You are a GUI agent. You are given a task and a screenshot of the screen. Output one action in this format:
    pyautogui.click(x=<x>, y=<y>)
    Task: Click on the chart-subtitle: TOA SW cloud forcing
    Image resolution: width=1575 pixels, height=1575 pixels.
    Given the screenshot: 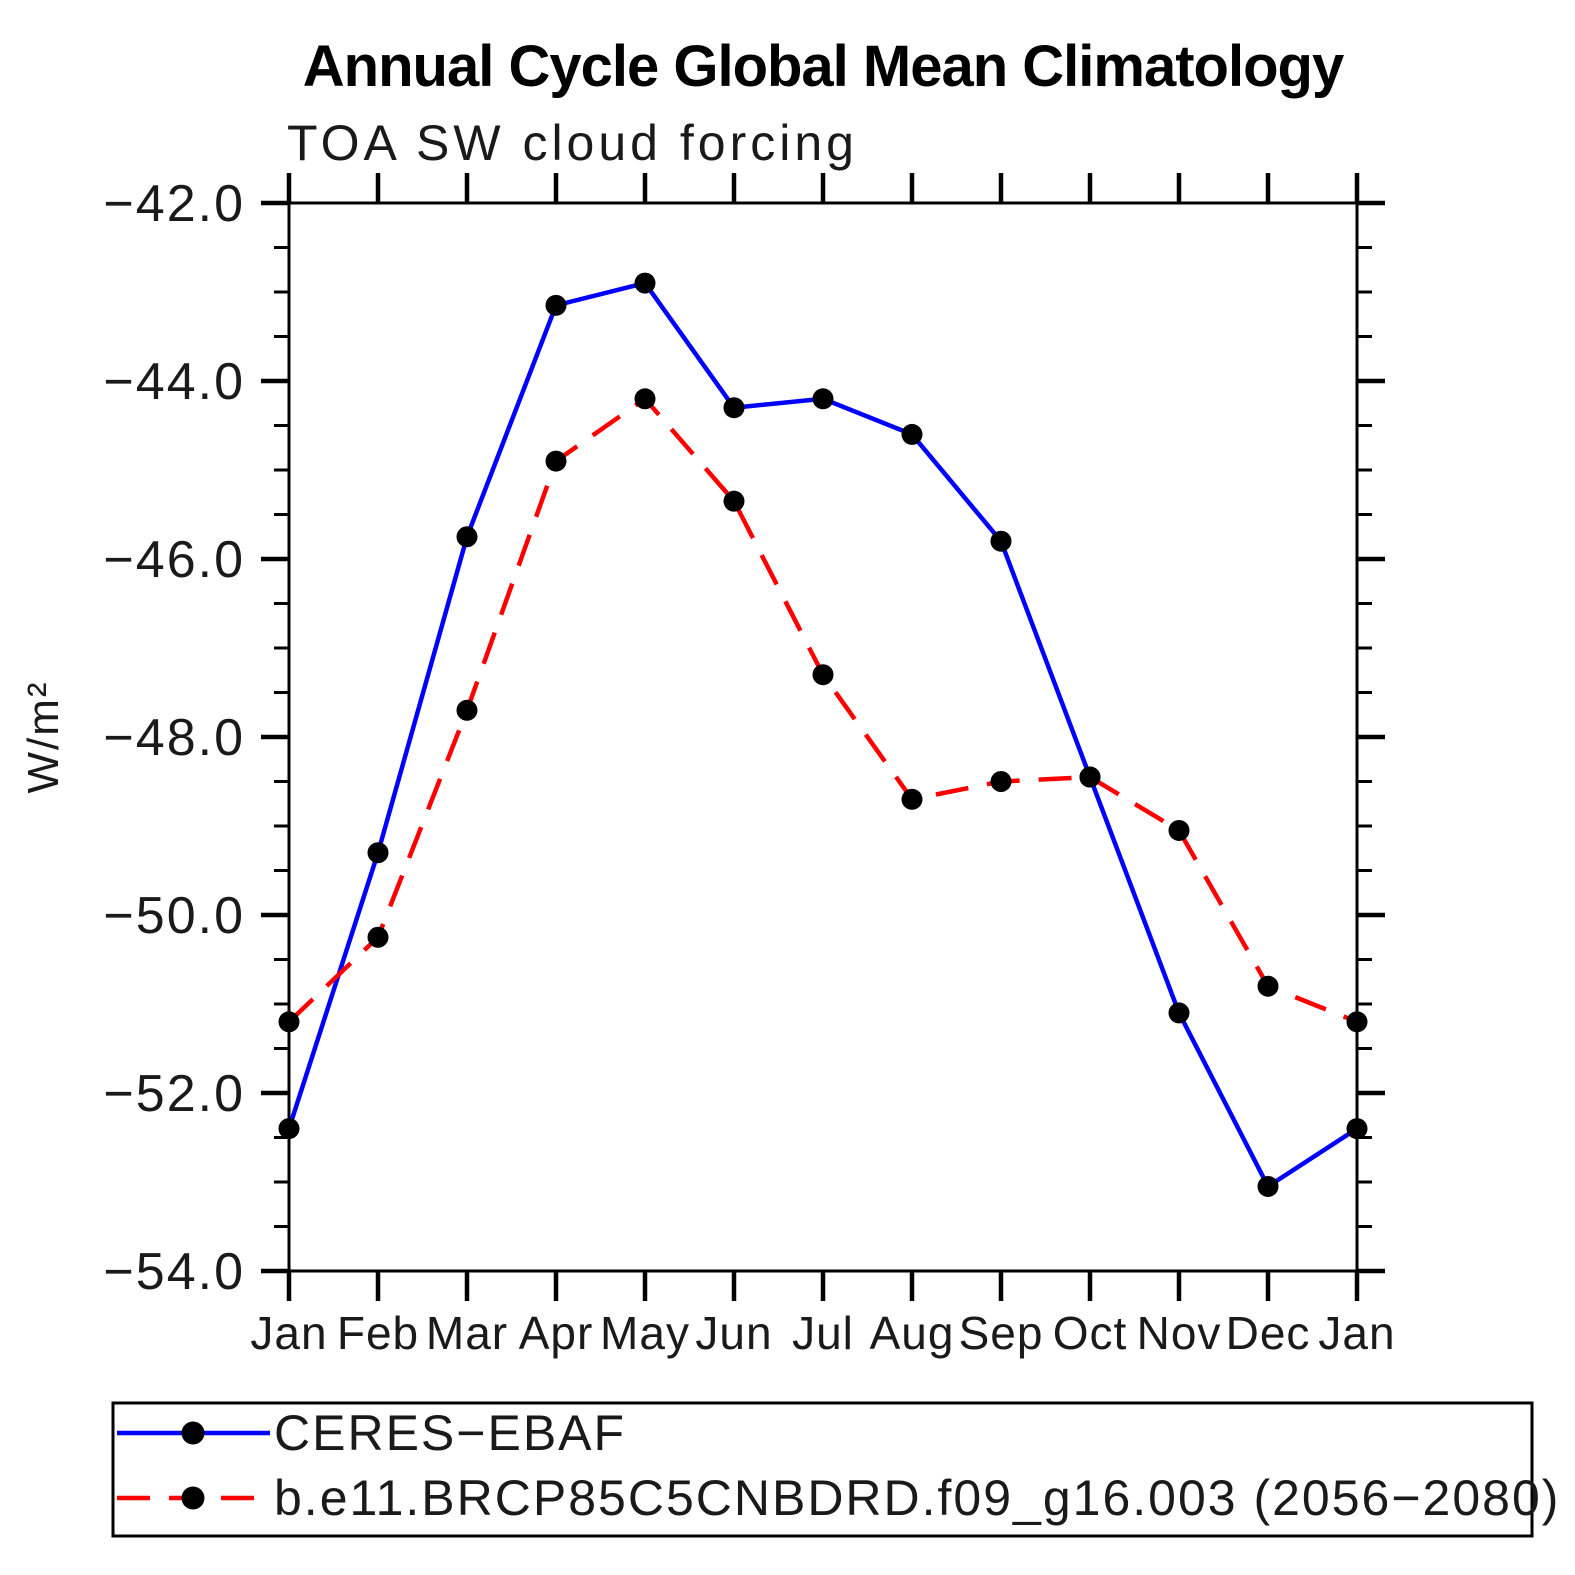 What is the action you would take?
    pyautogui.click(x=572, y=143)
    